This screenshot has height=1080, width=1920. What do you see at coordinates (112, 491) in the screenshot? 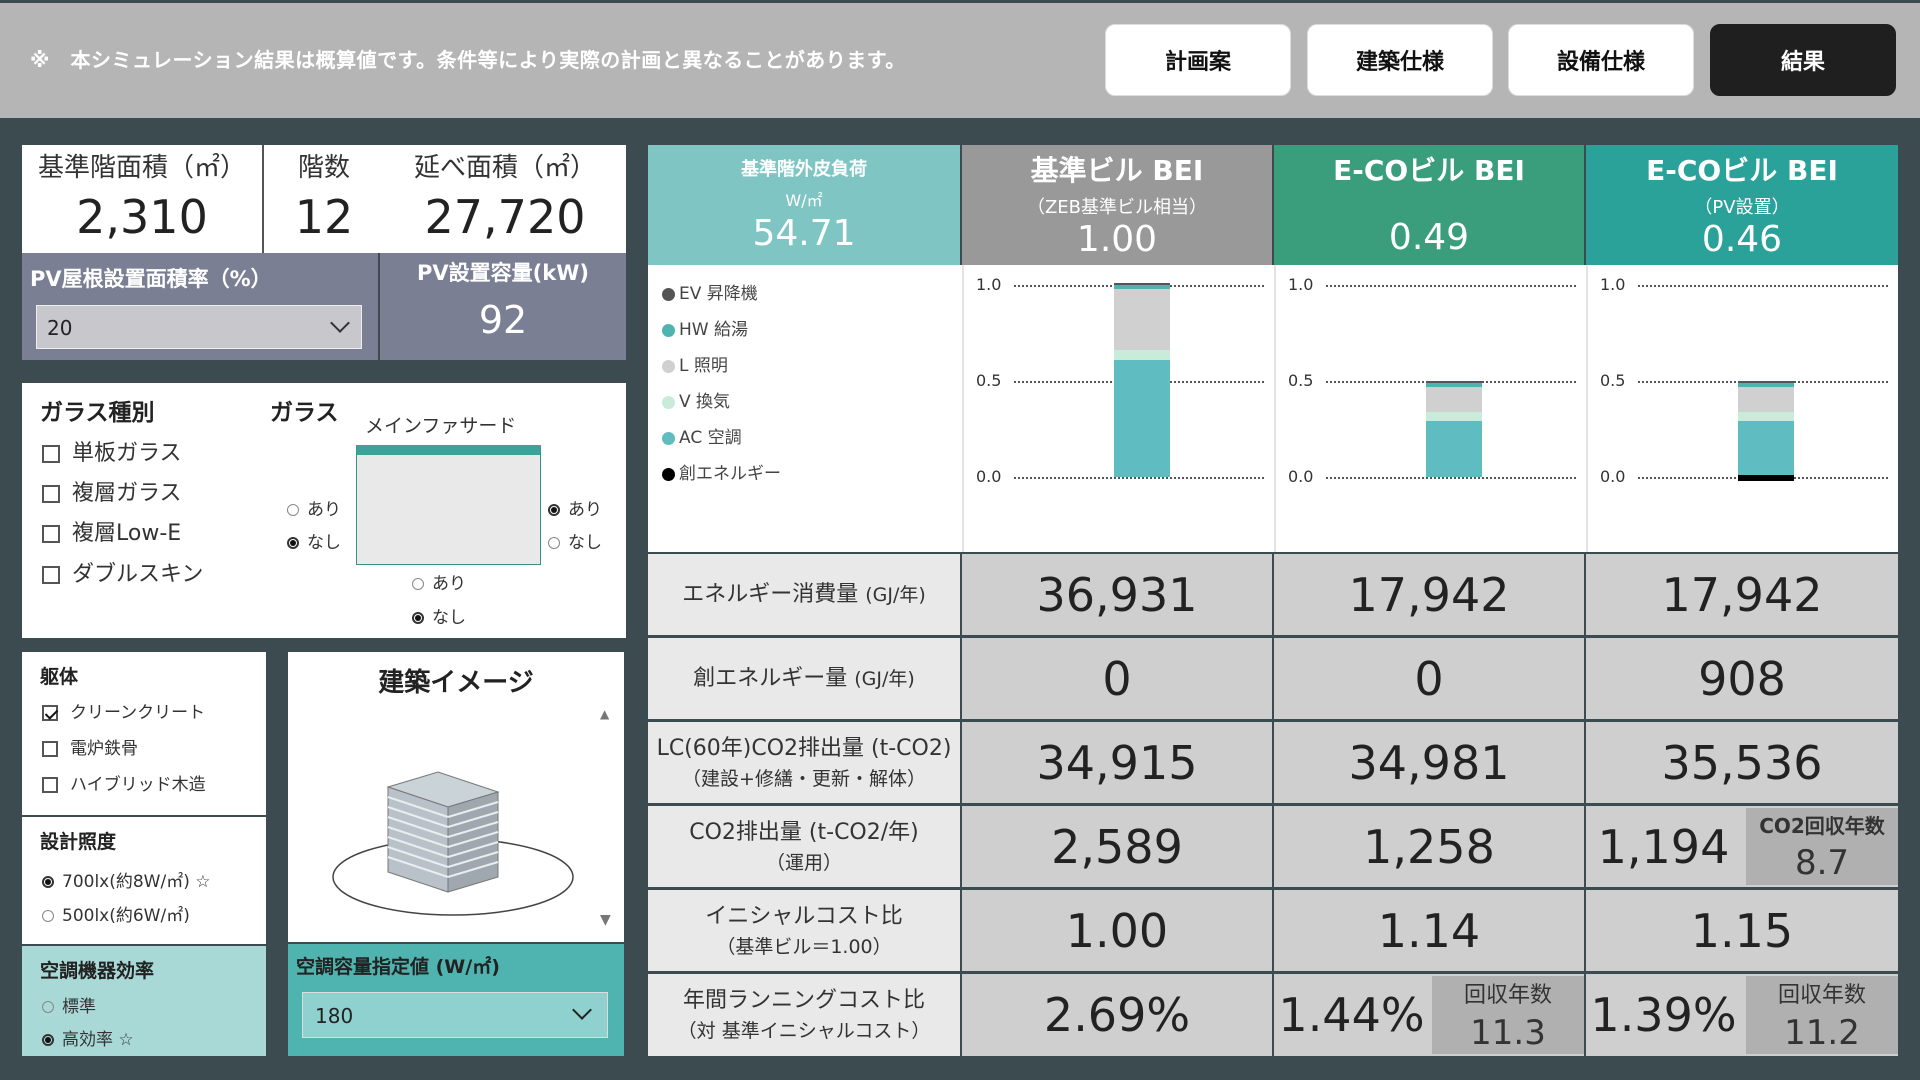
I see `glass-type-double: 複層ガラス` at bounding box center [112, 491].